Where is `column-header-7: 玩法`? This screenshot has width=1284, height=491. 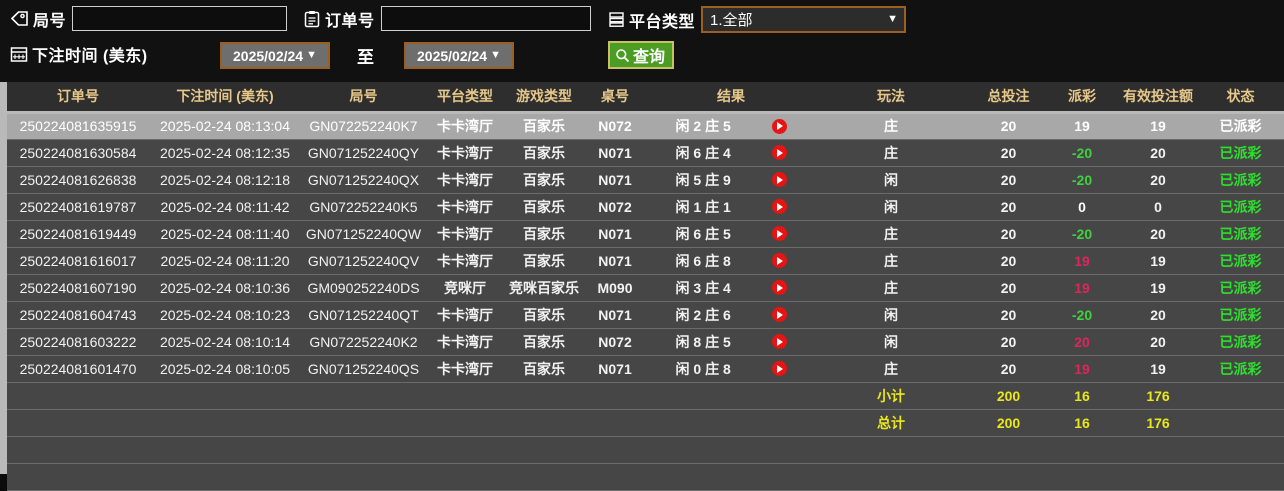 column-header-7: 玩法 is located at coordinates (891, 98).